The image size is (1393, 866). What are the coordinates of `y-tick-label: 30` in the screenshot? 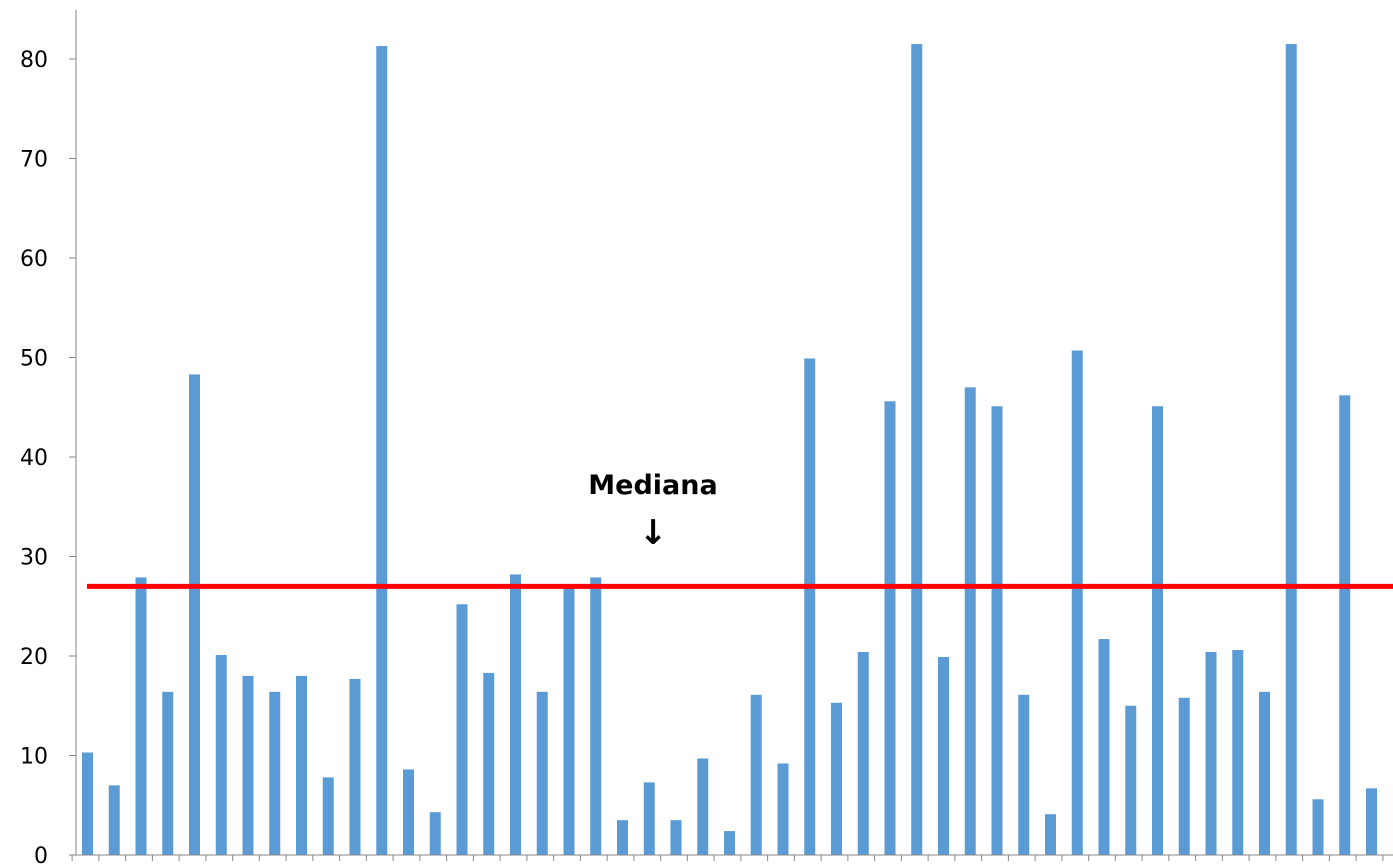 It's located at (34, 558).